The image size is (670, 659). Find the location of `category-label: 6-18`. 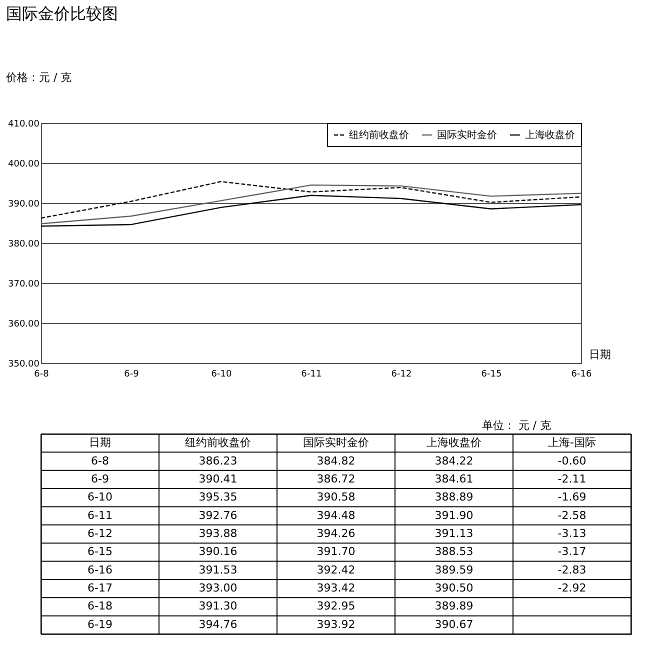

category-label: 6-18 is located at coordinates (100, 606).